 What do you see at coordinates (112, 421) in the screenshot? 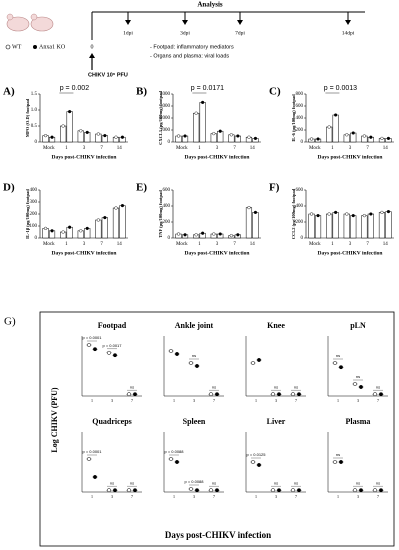
I see `subplot-title: Quadriceps` at bounding box center [112, 421].